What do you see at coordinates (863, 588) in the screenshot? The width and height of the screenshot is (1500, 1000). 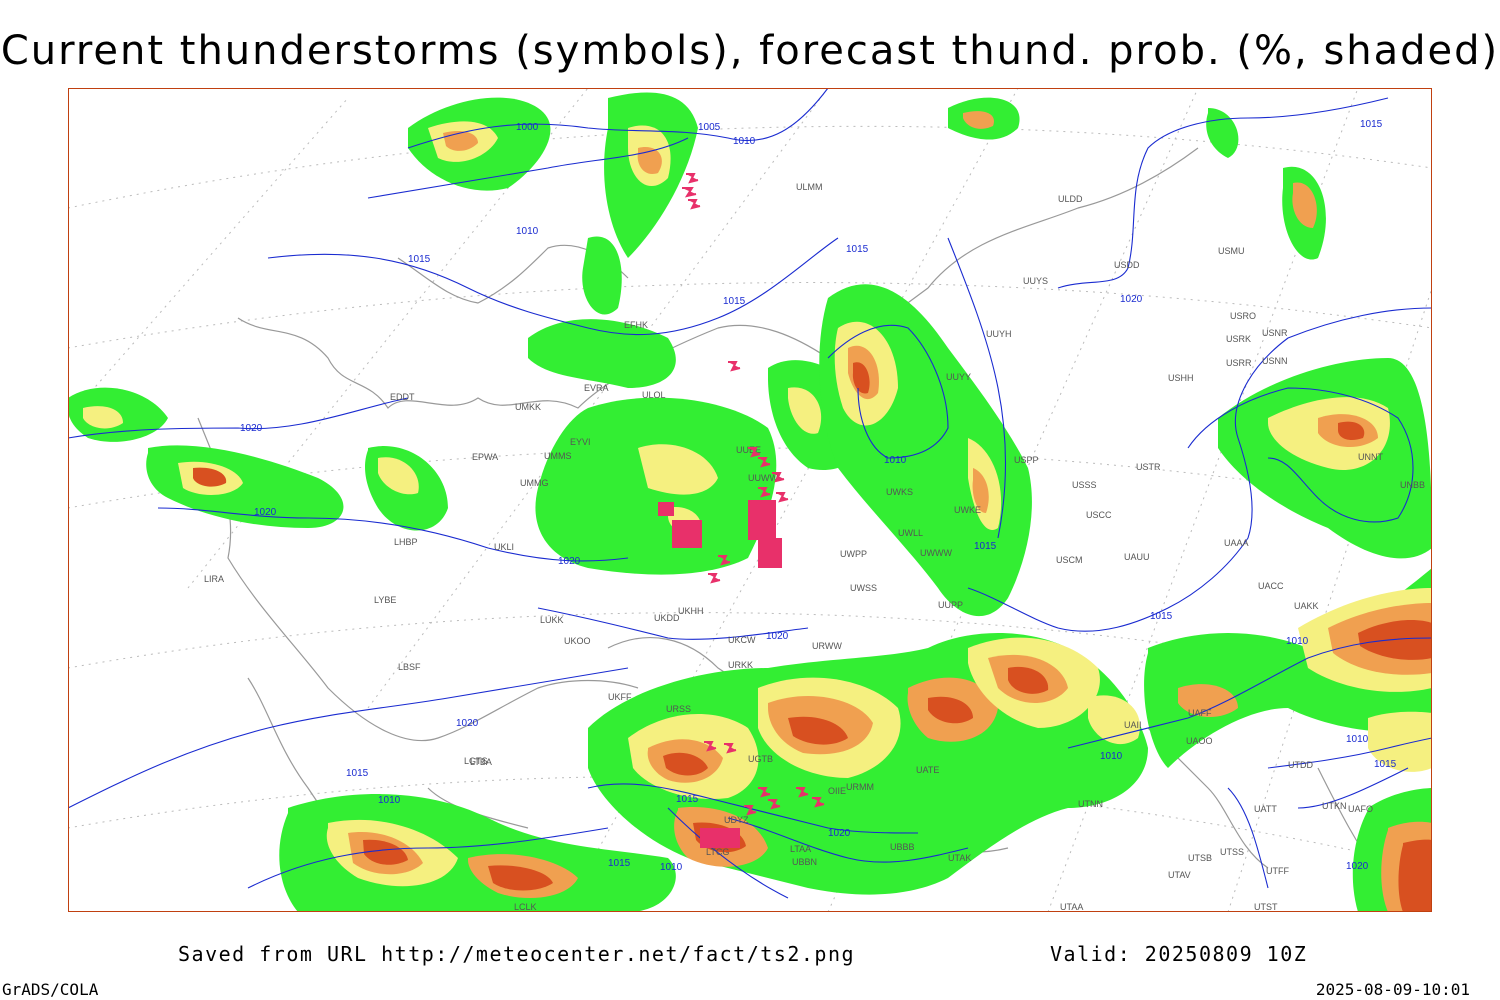 I see `station-label: UWSS` at bounding box center [863, 588].